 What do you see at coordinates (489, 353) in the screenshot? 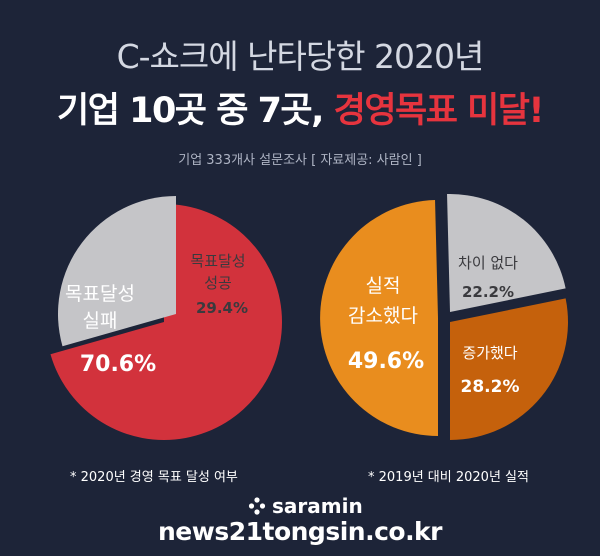
I see `slice-label: 증가했다` at bounding box center [489, 353].